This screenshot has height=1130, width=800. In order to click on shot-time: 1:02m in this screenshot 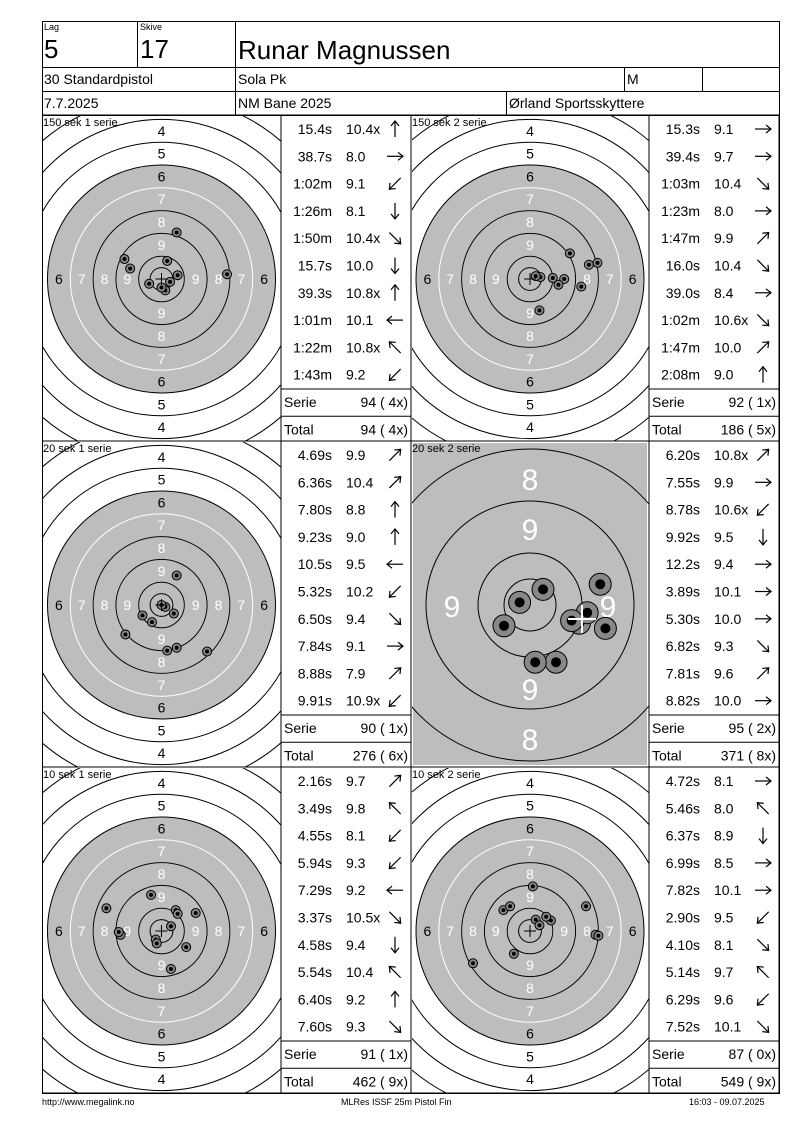, I will do `click(312, 184)`.